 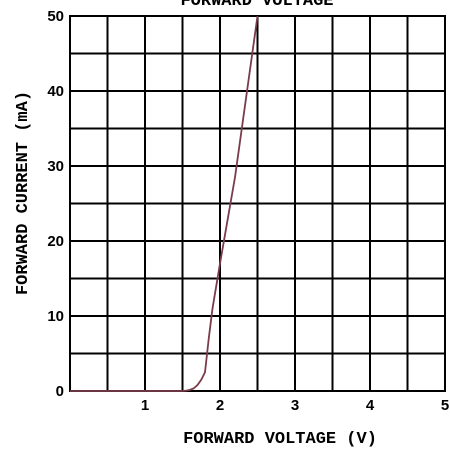 I want to click on y-axis-label: FORWARD CURRENT (mA), so click(x=23, y=193).